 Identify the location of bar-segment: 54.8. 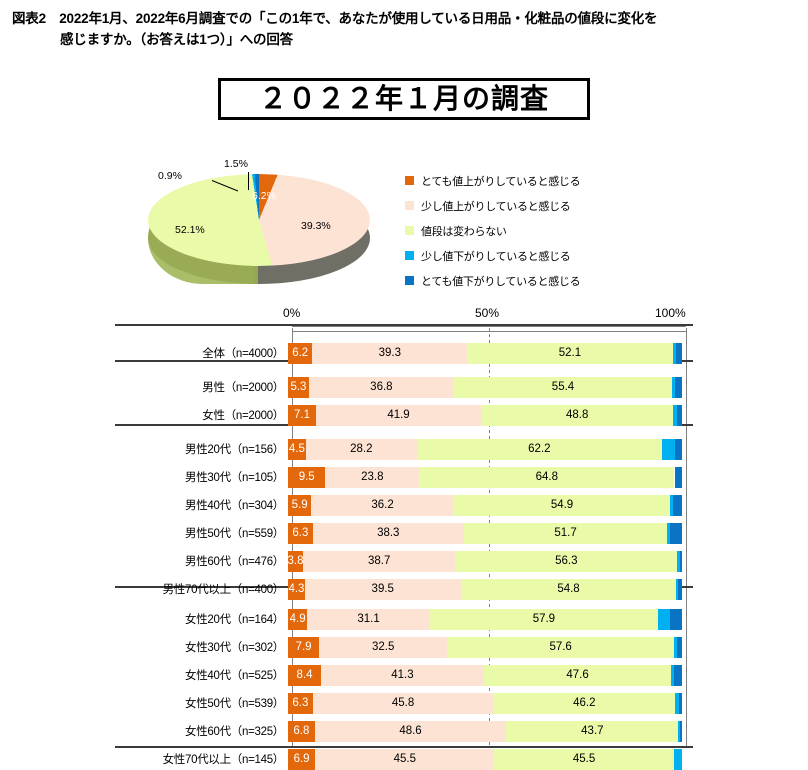
(568, 589).